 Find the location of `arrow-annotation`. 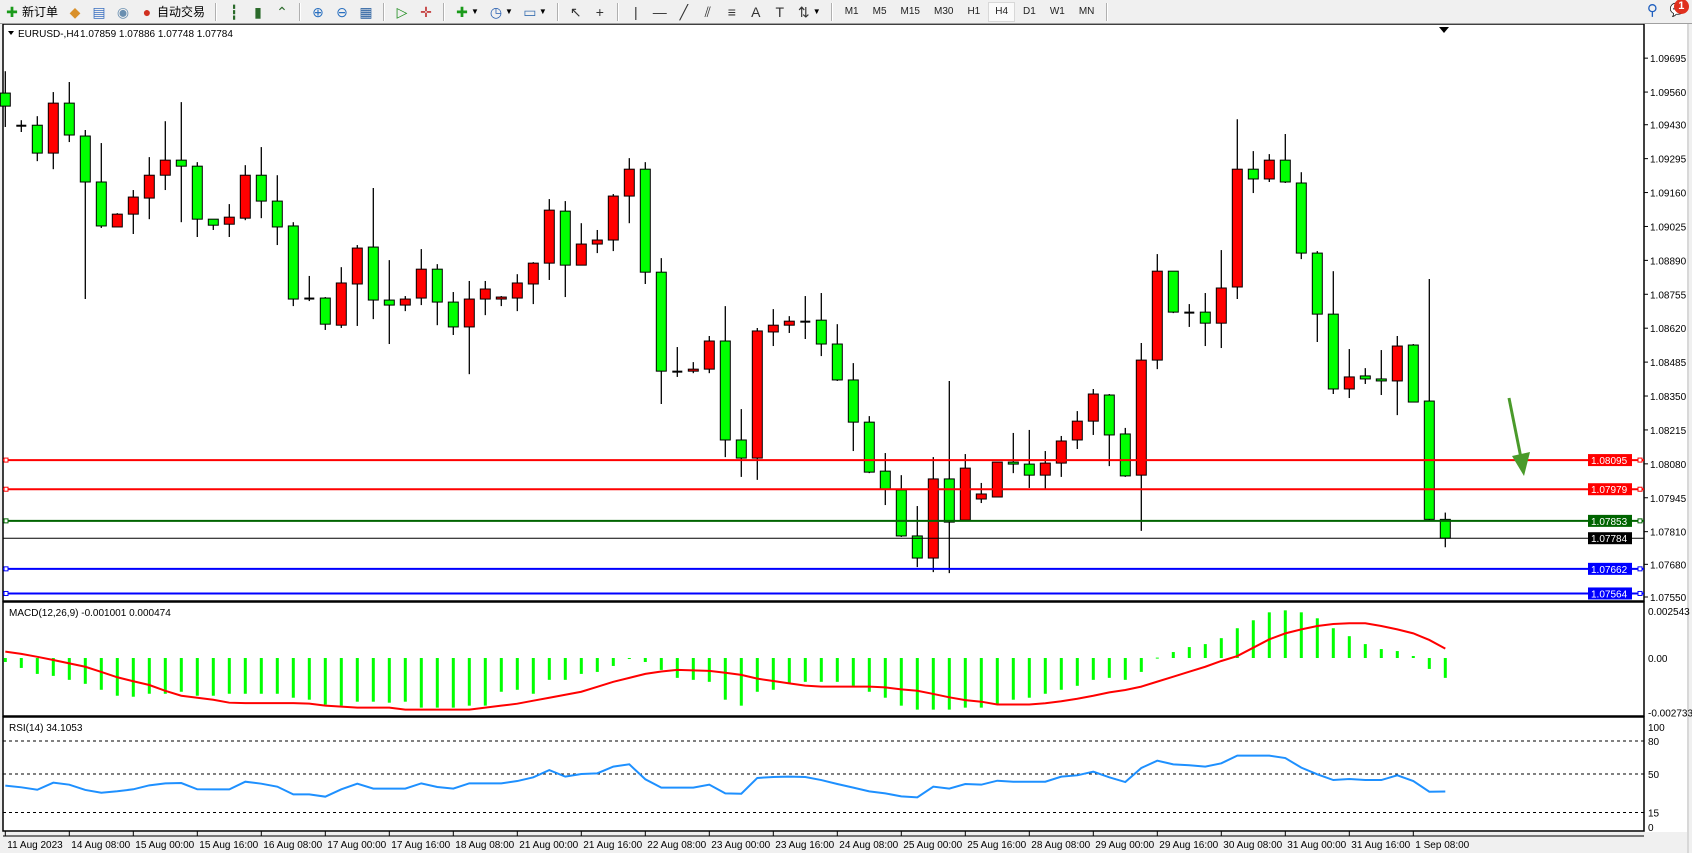

arrow-annotation is located at coordinates (1518, 436).